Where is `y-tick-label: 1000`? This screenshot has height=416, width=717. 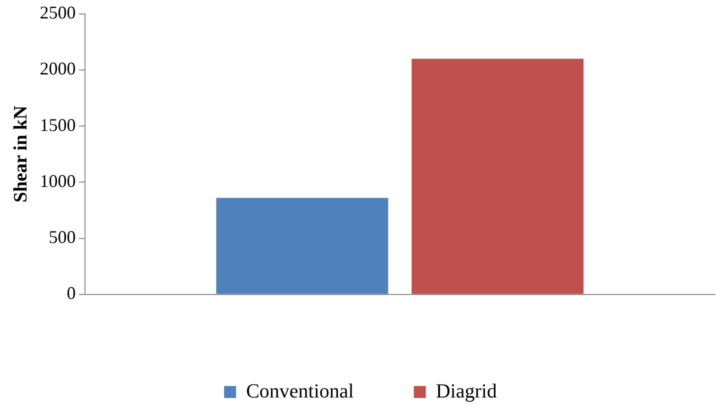
y-tick-label: 1000 is located at coordinates (58, 180).